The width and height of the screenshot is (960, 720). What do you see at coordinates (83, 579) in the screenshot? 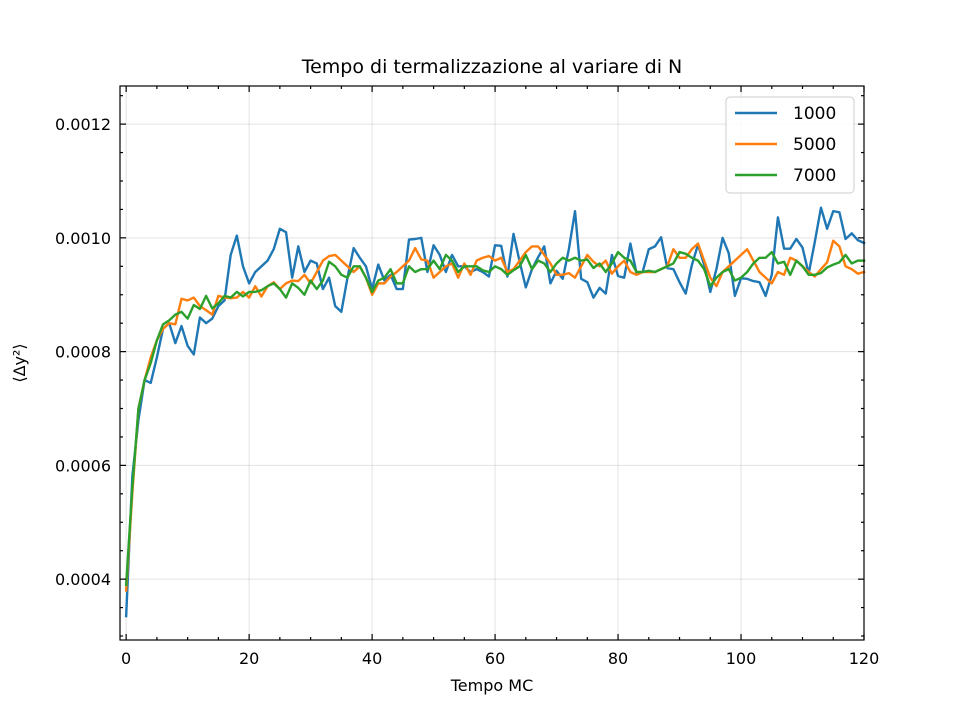
I see `y-tick-label: 0.0004` at bounding box center [83, 579].